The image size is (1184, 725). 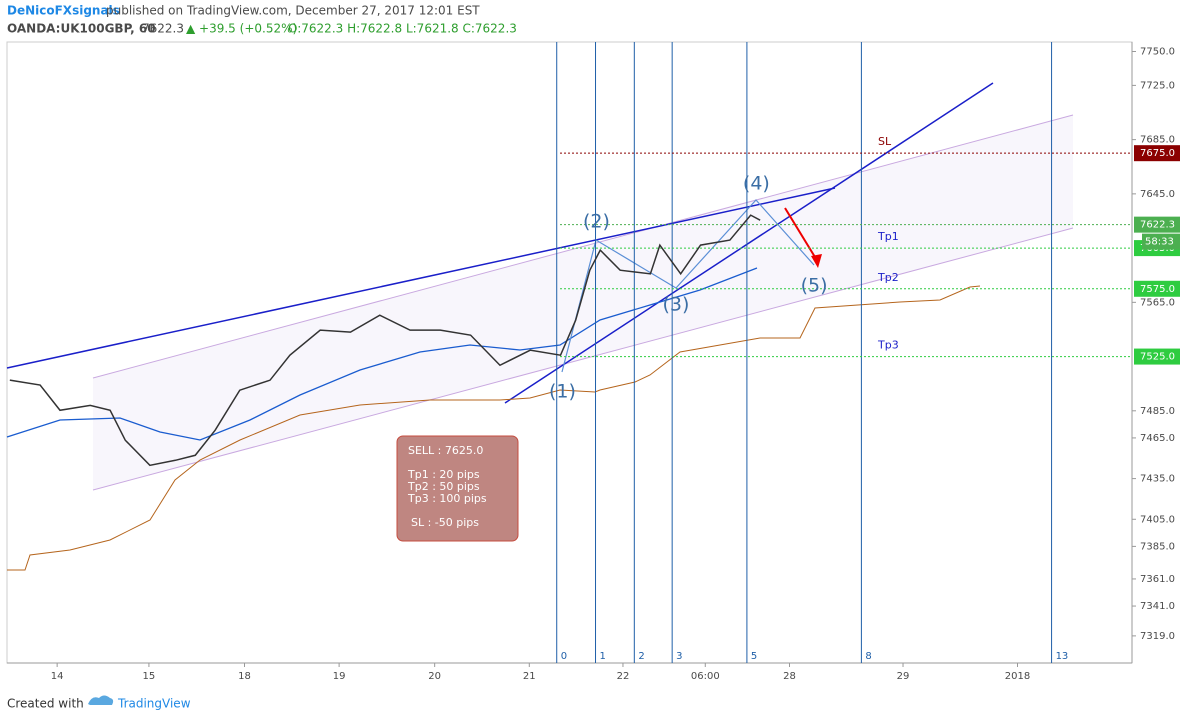 What do you see at coordinates (339, 676) in the screenshot?
I see `x-tick-label: 19` at bounding box center [339, 676].